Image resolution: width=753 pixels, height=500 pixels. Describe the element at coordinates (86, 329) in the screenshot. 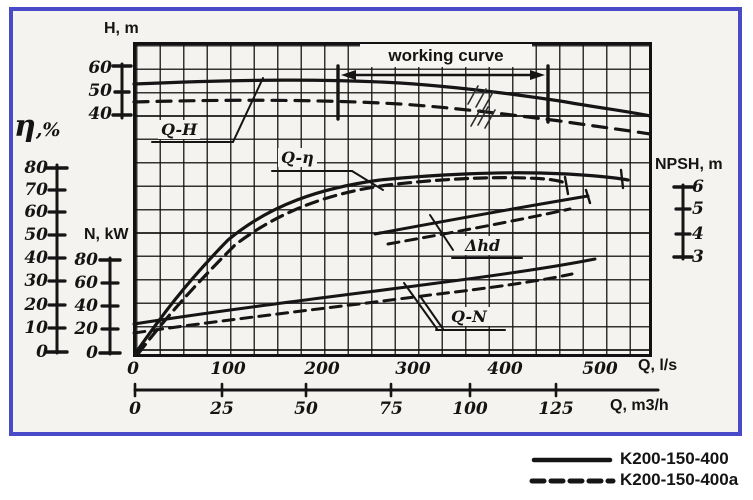

I see `power-tick: 20` at that location.